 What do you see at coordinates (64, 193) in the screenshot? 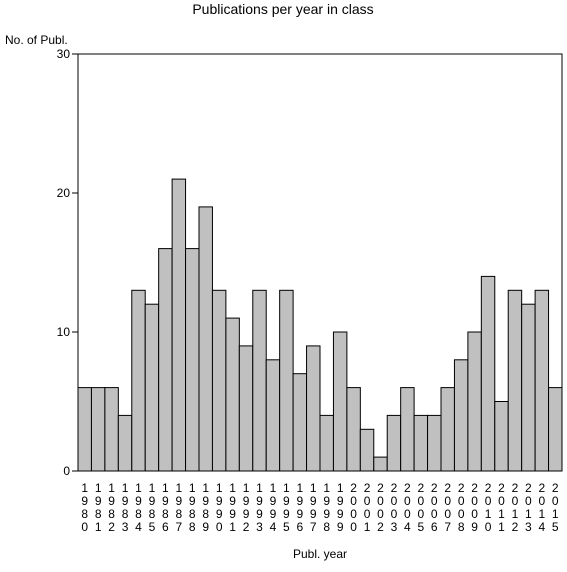
I see `y-tick-label: 20` at bounding box center [64, 193].